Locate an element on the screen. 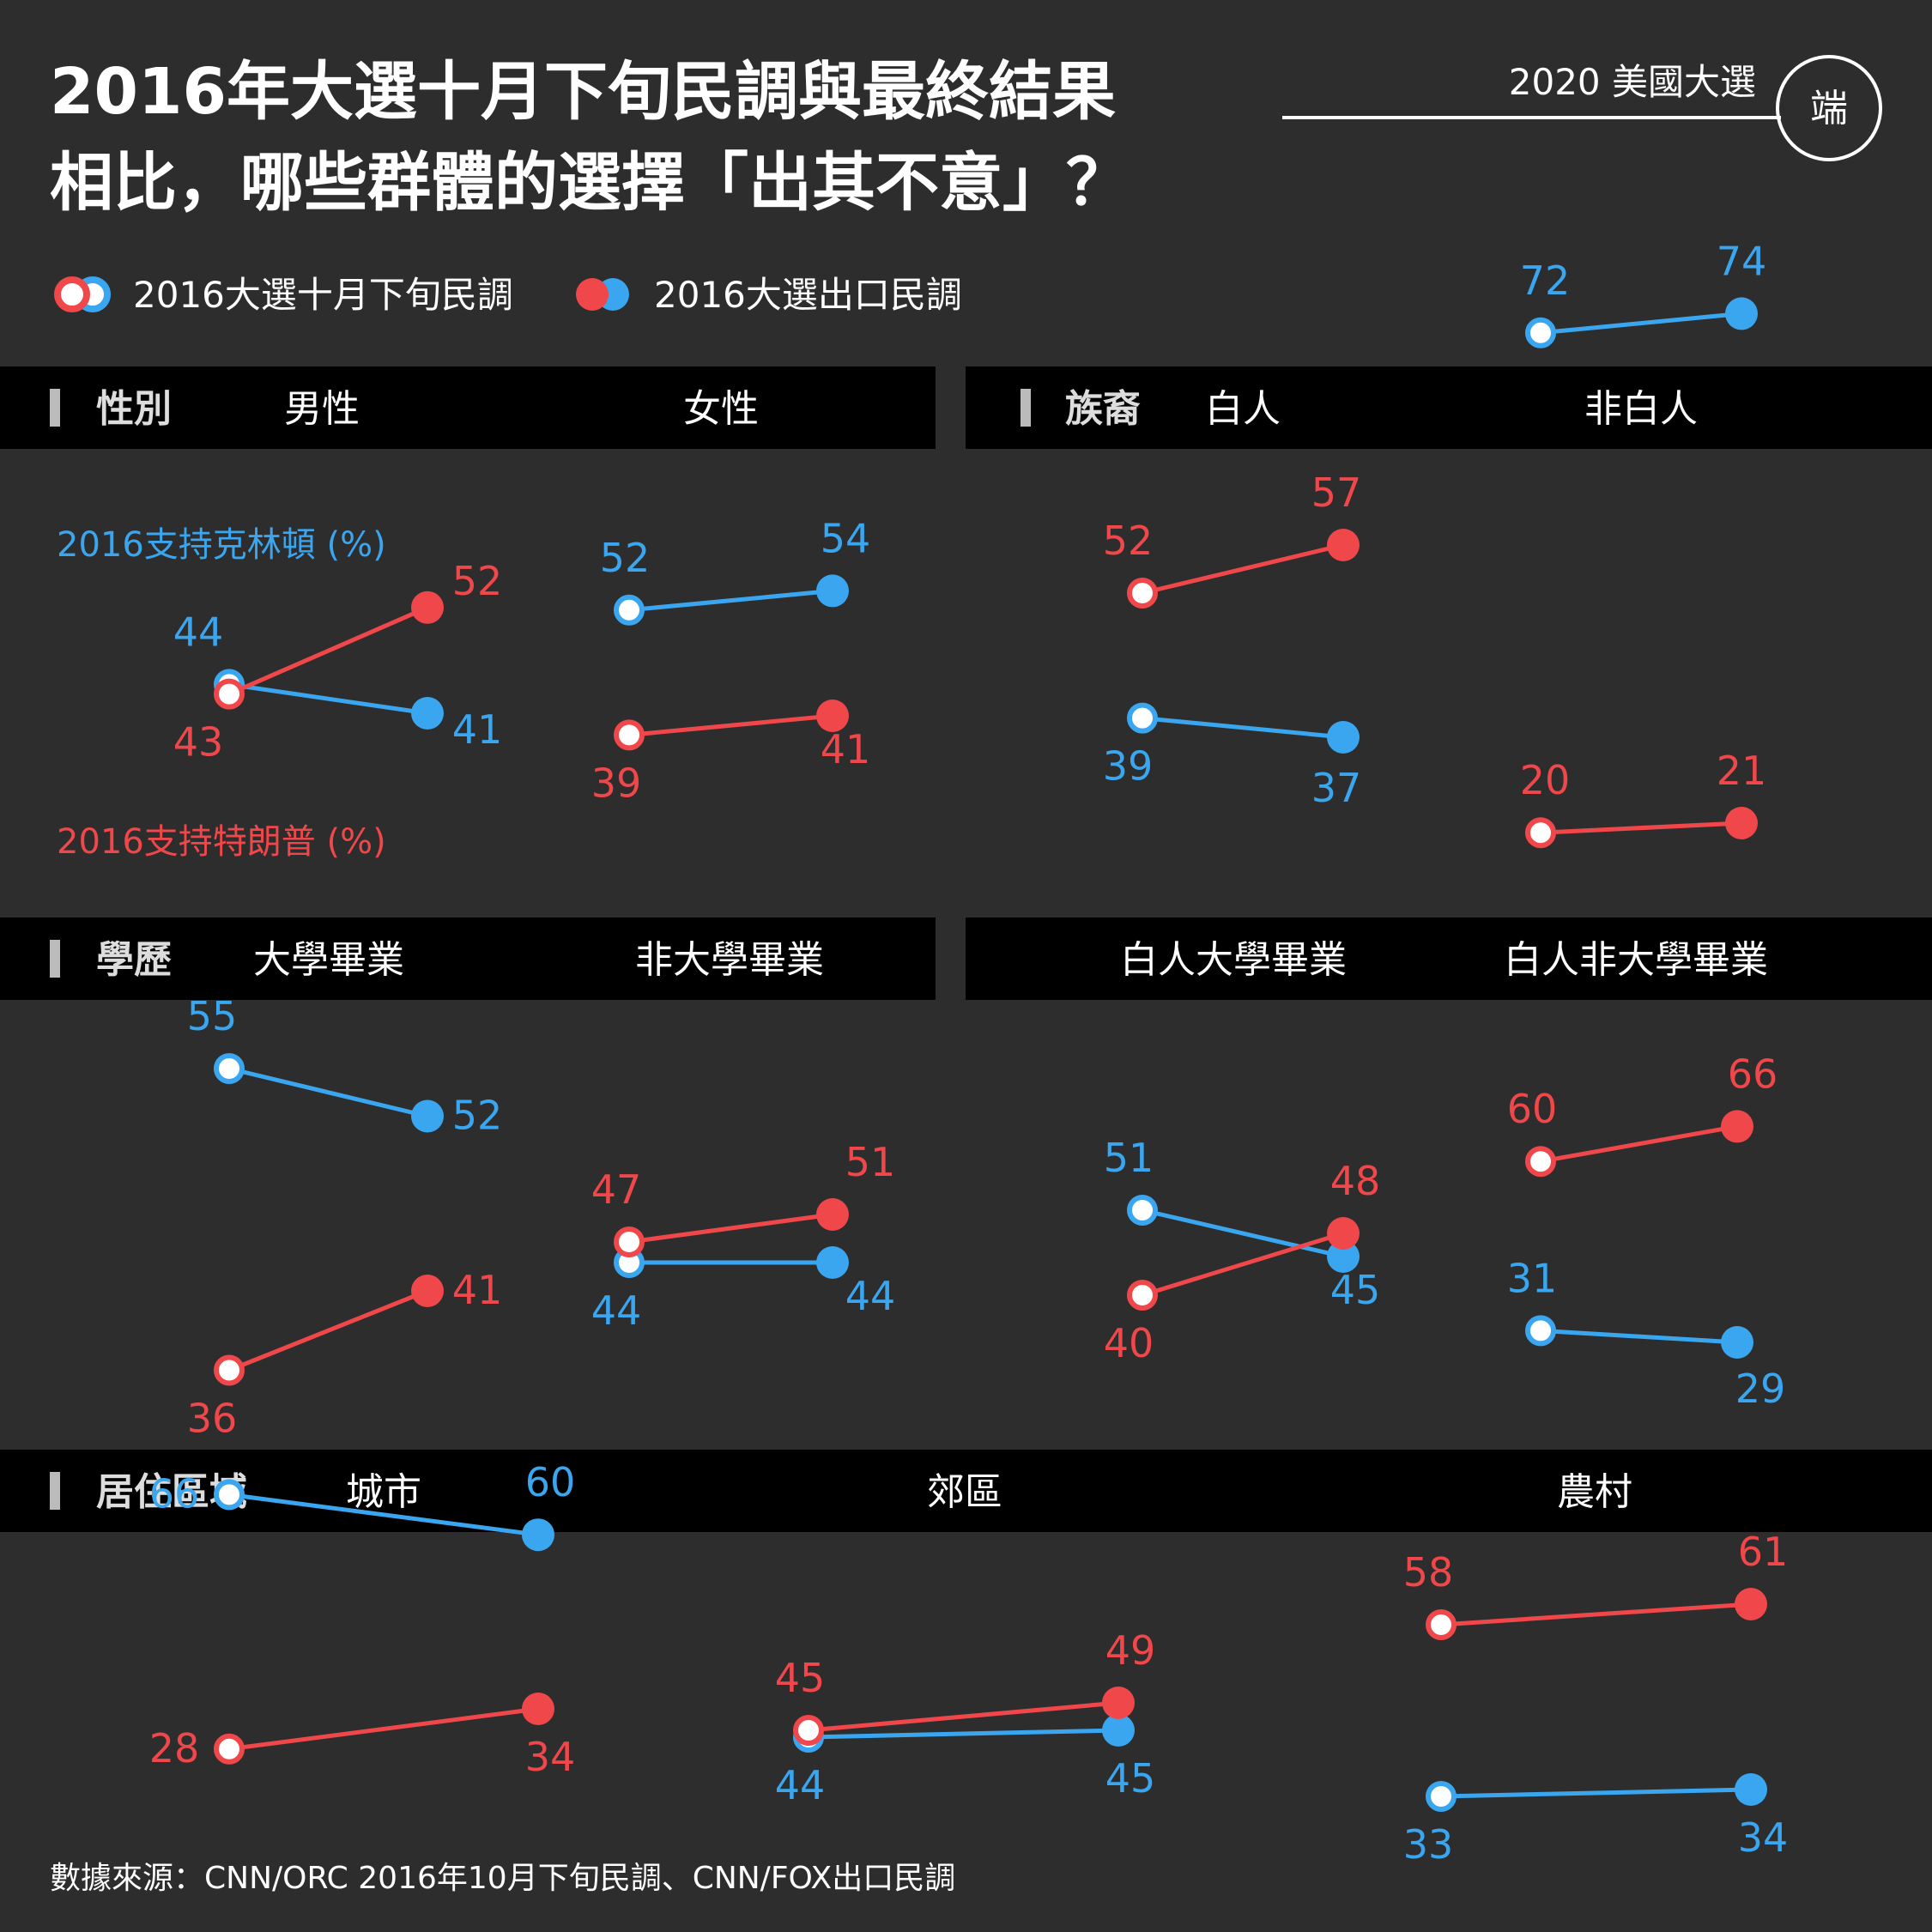 This screenshot has width=1932, height=1932. panel-非白人: 72 74 20 21 is located at coordinates (1644, 544).